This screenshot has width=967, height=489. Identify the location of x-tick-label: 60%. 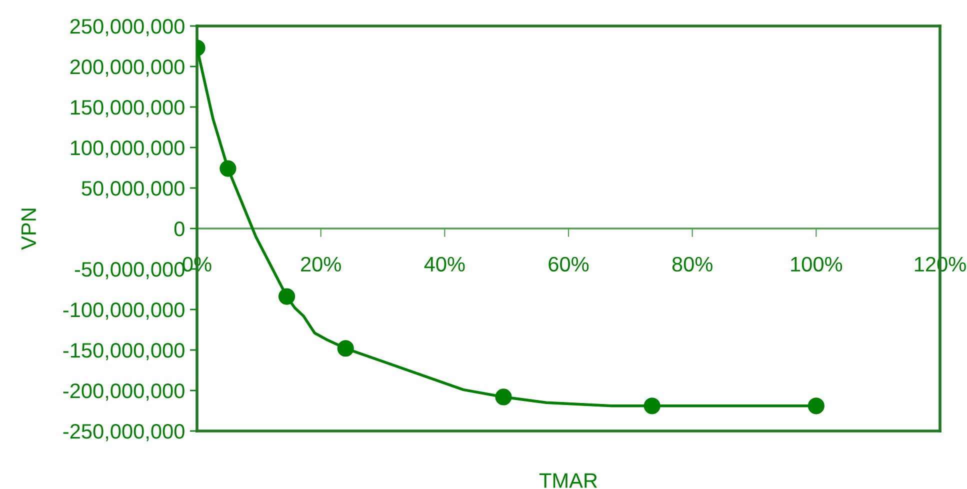
(568, 264).